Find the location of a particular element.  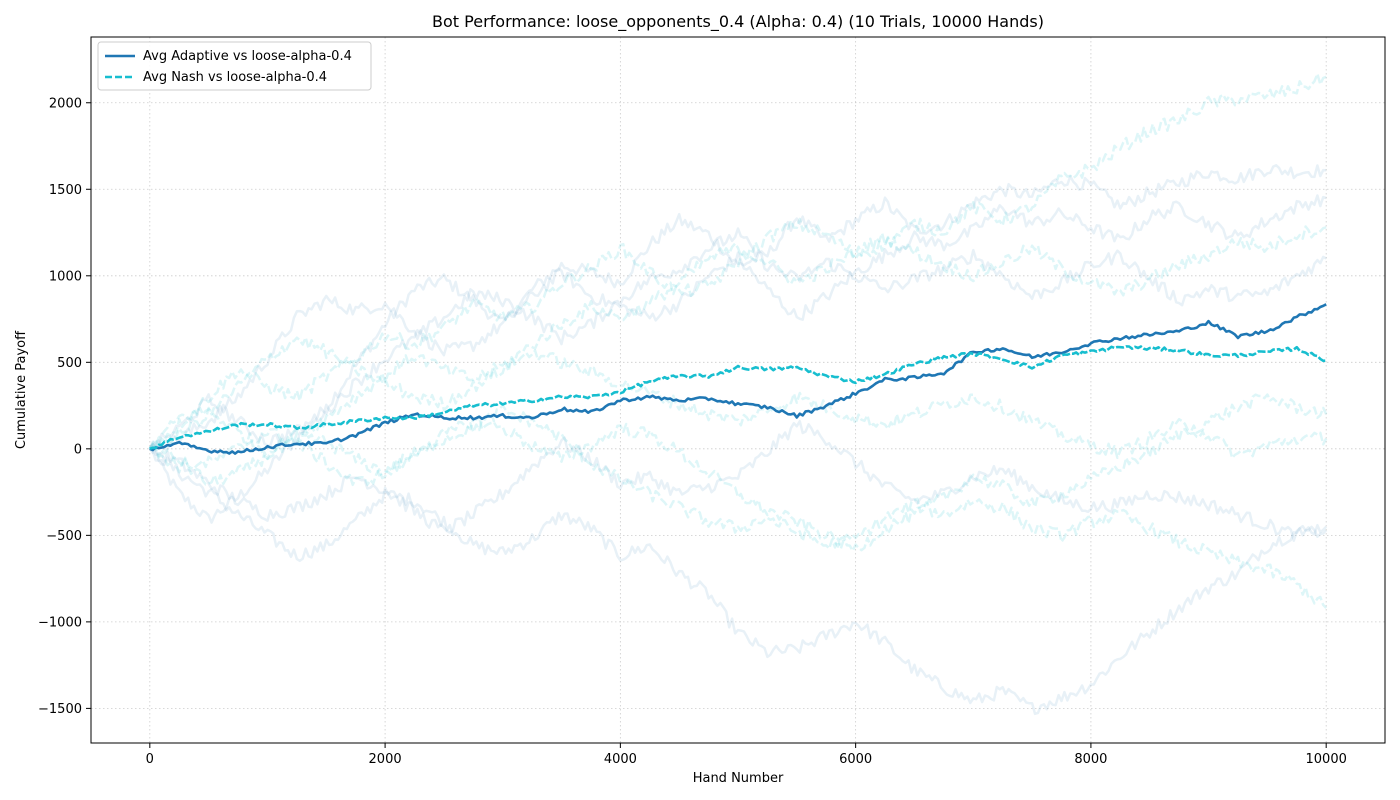

y-axis-label: Cumulative Payoff is located at coordinates (21, 389).